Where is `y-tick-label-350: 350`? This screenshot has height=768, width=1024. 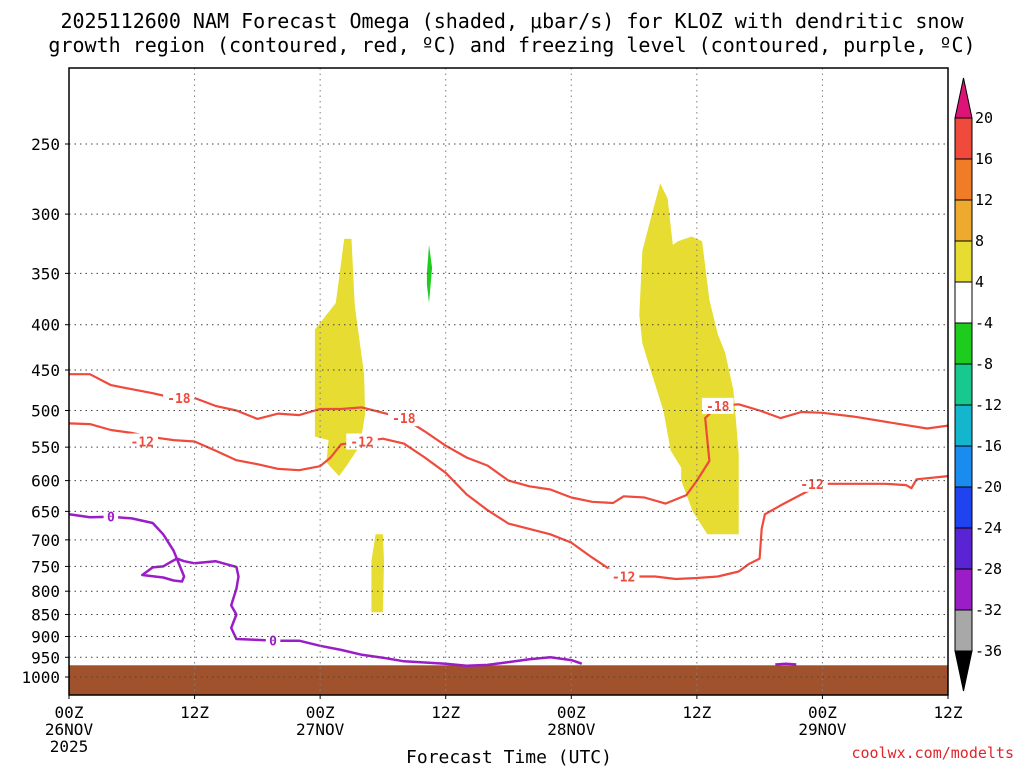
y-tick-label-350: 350 is located at coordinates (45, 273).